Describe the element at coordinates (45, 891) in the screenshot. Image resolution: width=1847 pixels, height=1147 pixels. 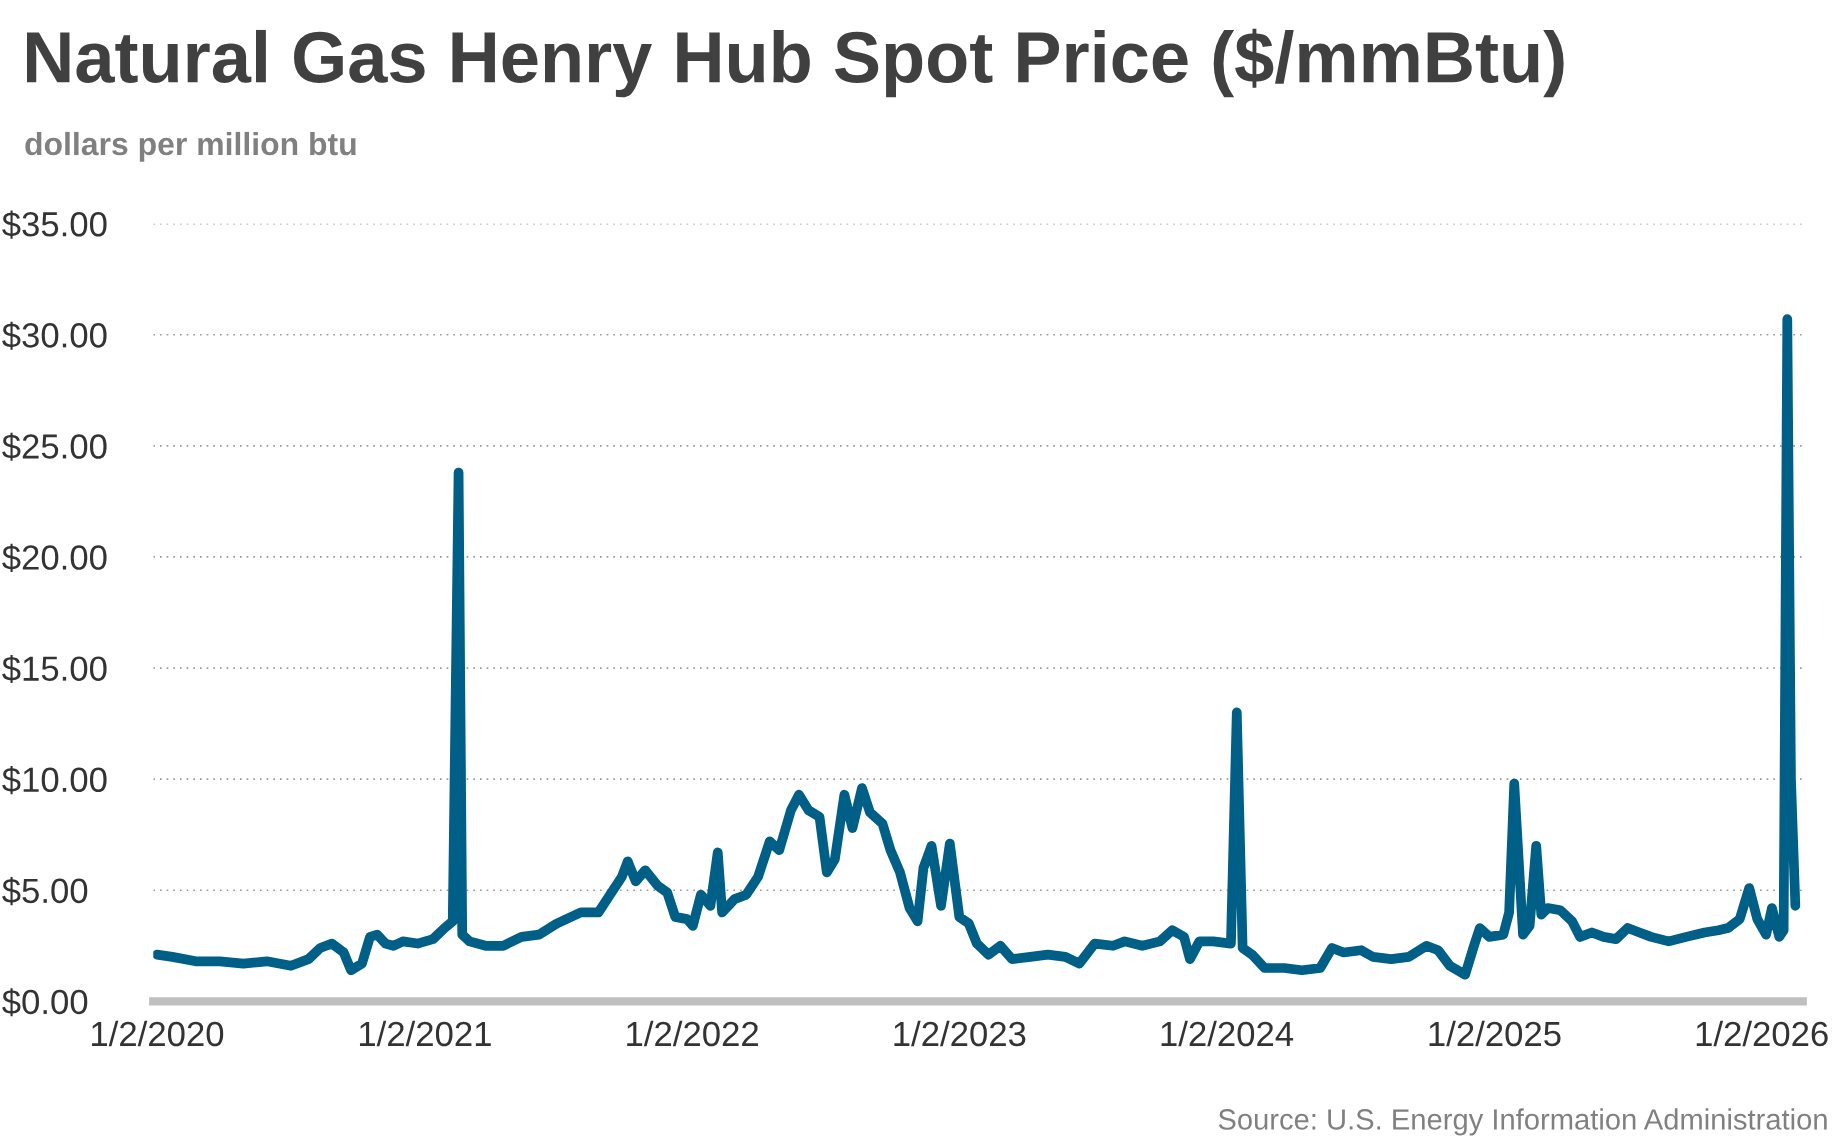
I see `y-tick-label: $5.00` at that location.